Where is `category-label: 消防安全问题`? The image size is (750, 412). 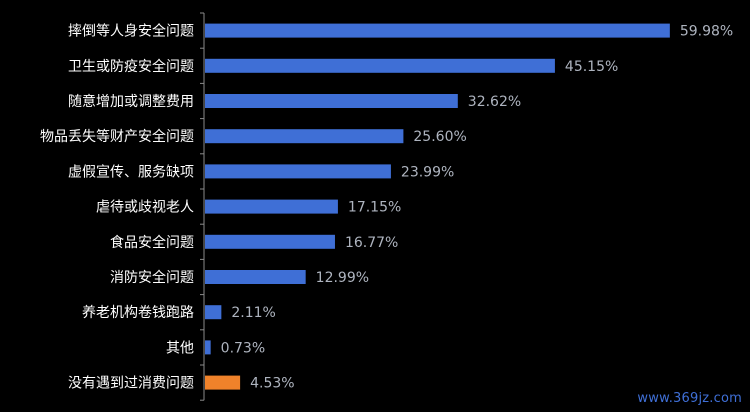 category-label: 消防安全问题 is located at coordinates (152, 277).